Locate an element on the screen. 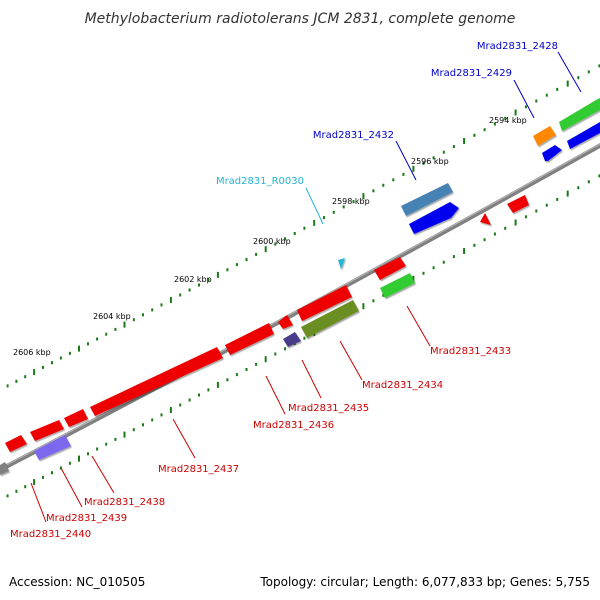  gene-label: Mrad2831_2438 is located at coordinates (124, 502).